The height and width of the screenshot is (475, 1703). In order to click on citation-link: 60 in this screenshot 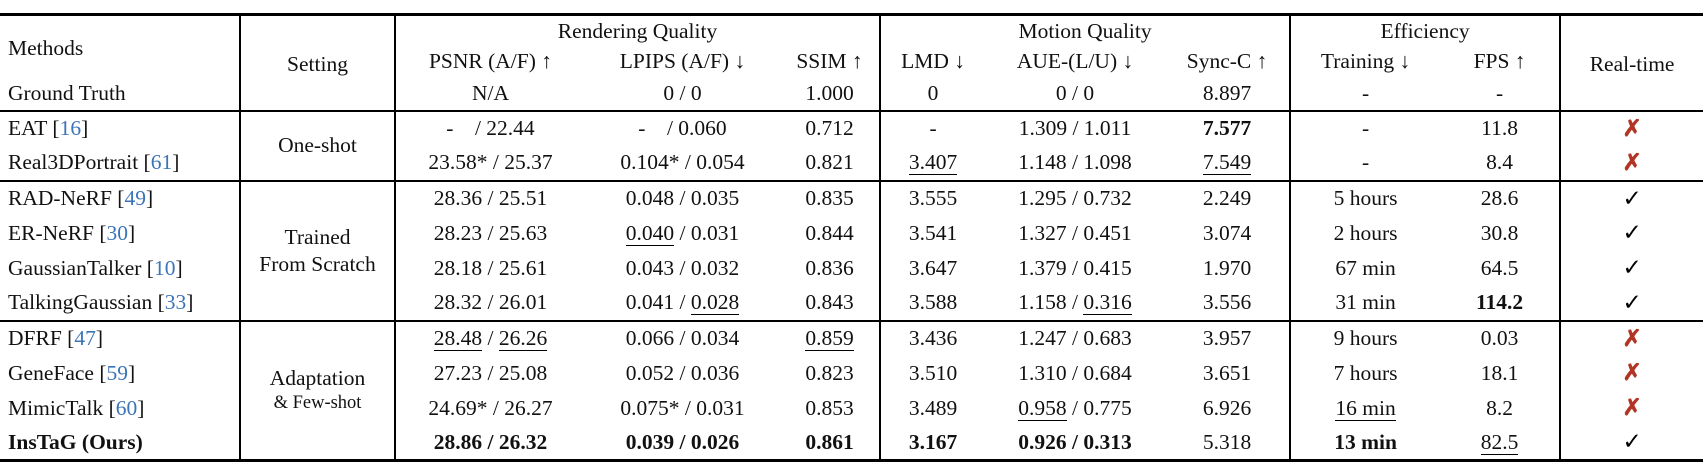, I will do `click(126, 407)`.